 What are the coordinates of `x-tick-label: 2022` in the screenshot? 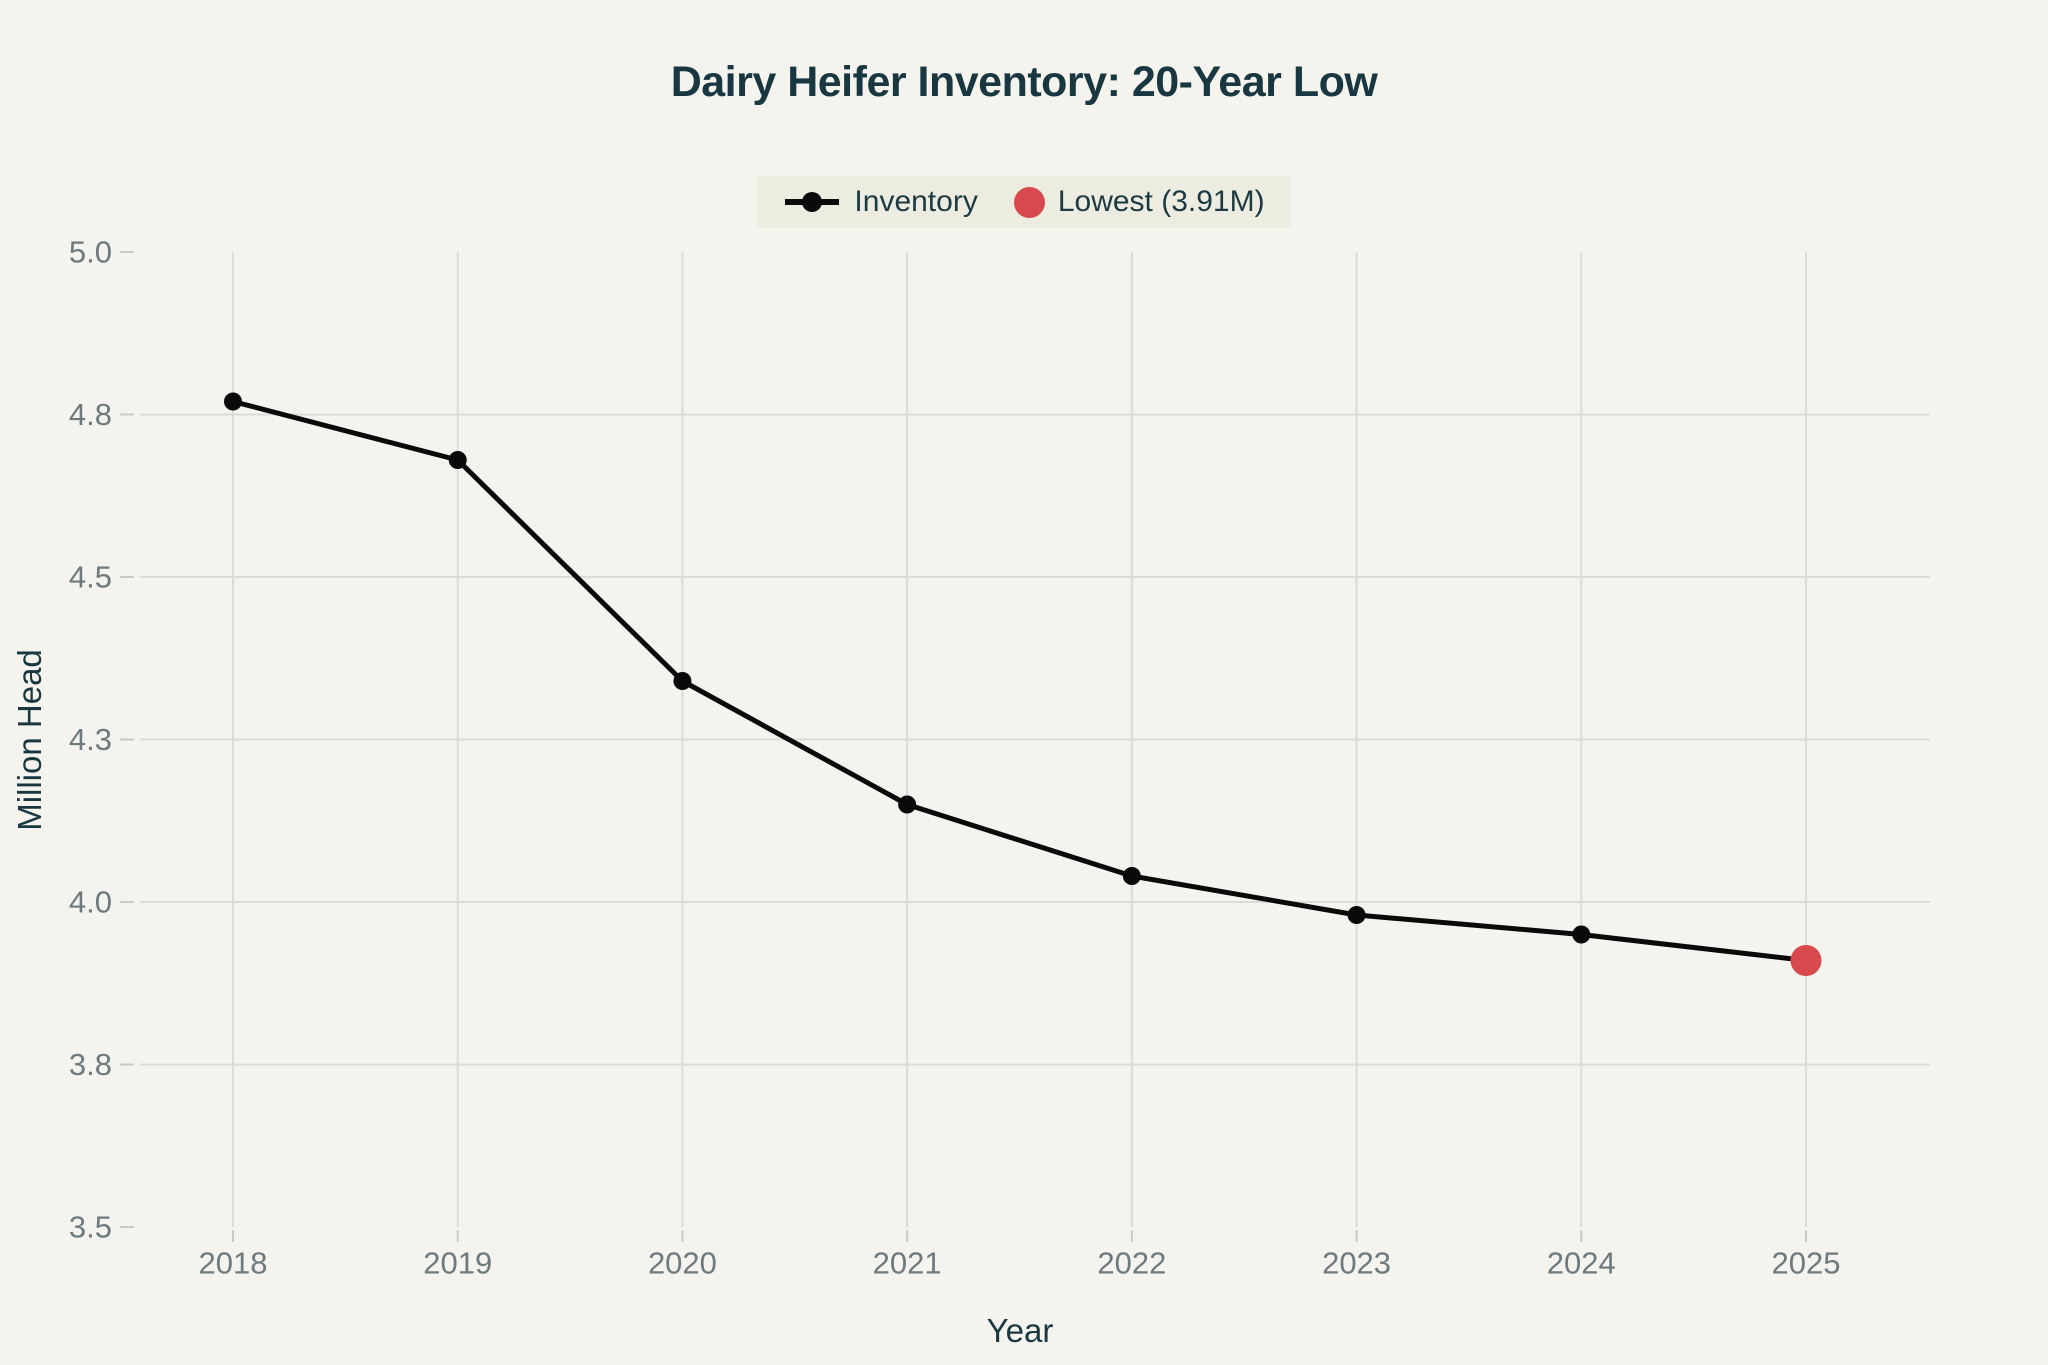 It's located at (1131, 1263).